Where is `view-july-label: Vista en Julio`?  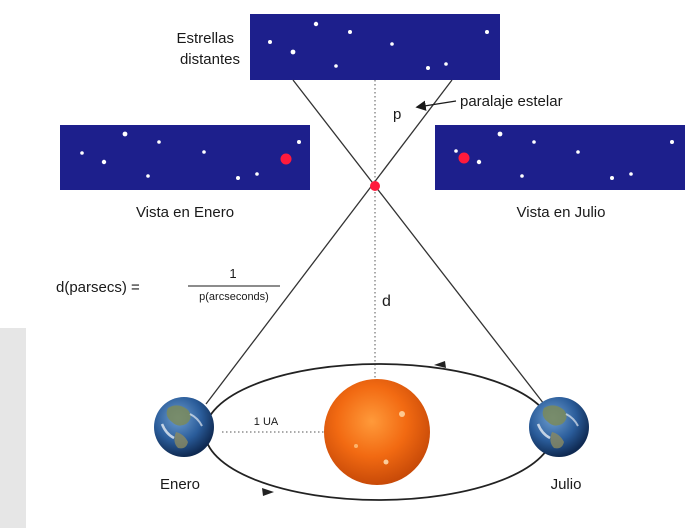
view-july-label: Vista en Julio is located at coordinates (561, 212).